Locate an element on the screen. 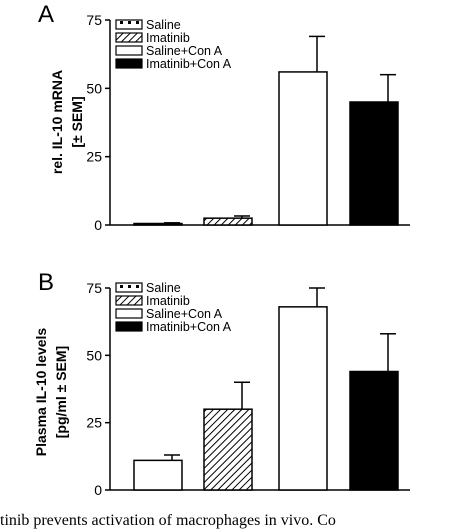 The image size is (460, 532). y-axis-label: [± SEM] is located at coordinates (77, 121).